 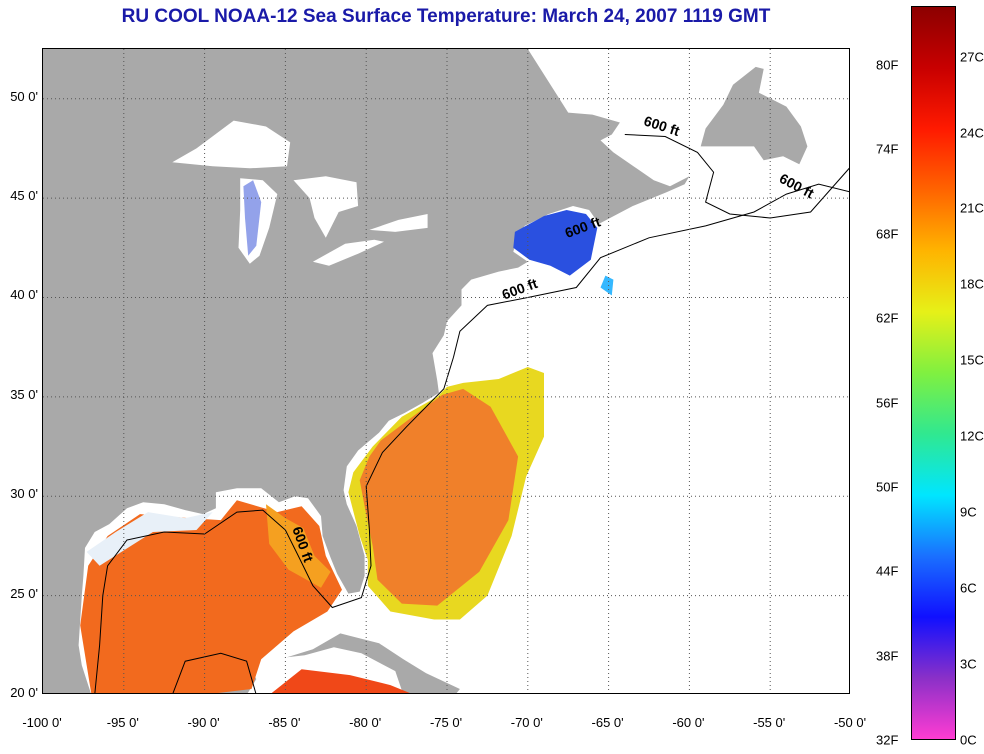 I want to click on colorbar-f-label: 62F, so click(x=887, y=318).